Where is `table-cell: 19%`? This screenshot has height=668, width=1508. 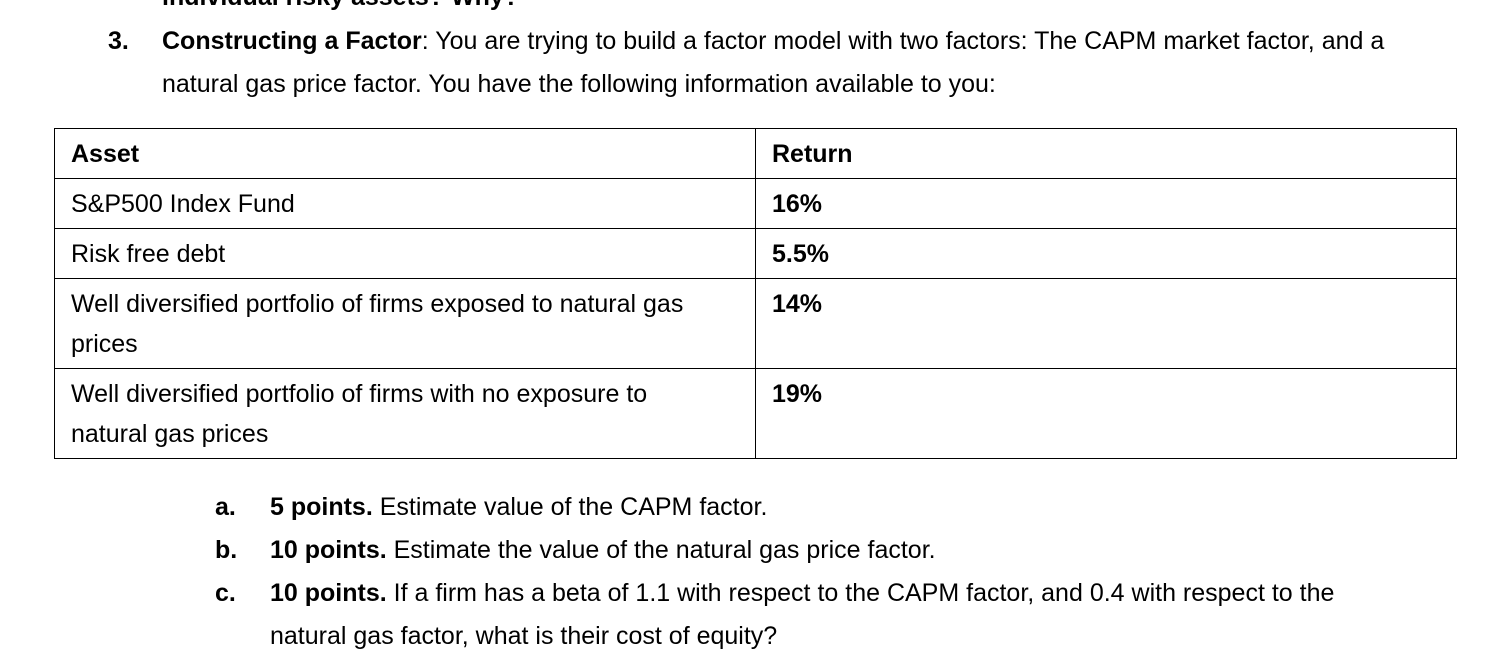 table-cell: 19% is located at coordinates (1106, 413).